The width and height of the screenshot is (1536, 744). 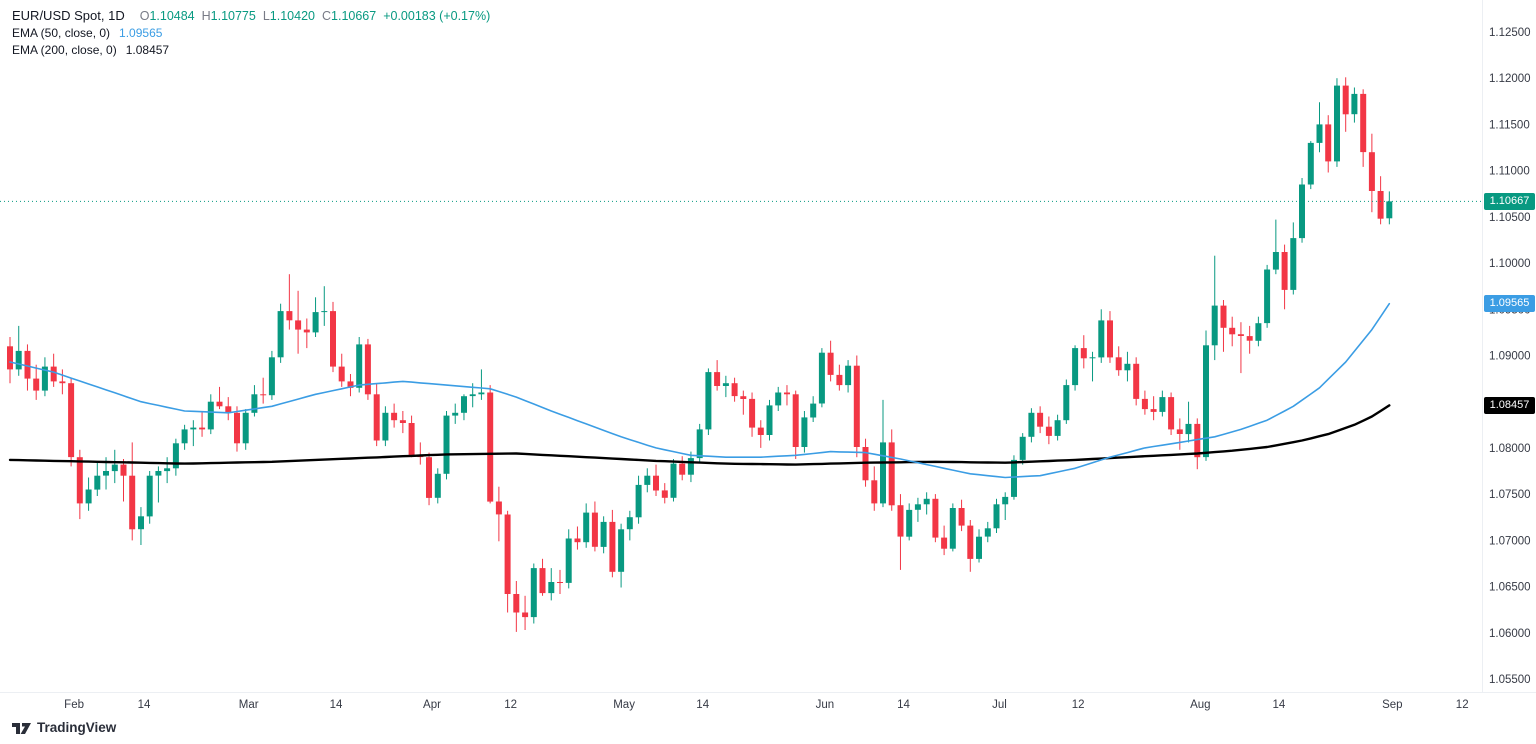 I want to click on ema50-legend-row: EMA (50, close, 0) 1.09565, so click(x=251, y=32).